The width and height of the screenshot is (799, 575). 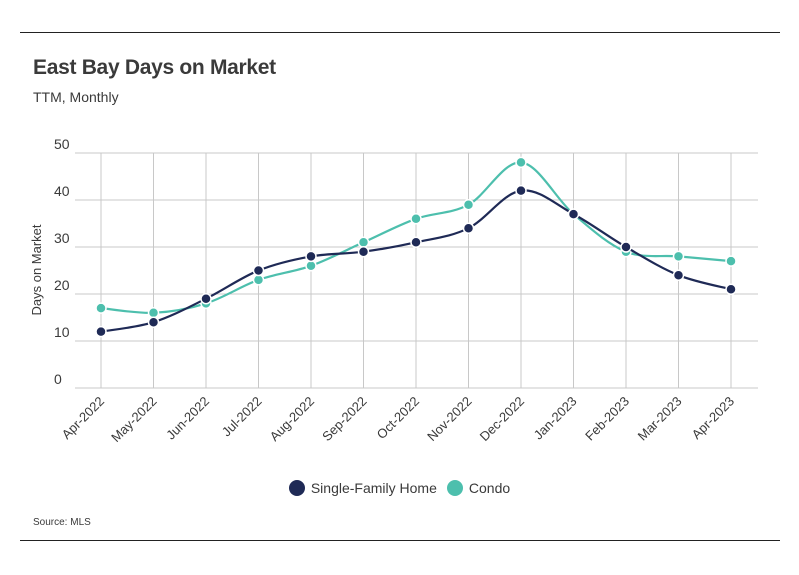 I want to click on chart-subtitle: TTM, Monthly, so click(x=76, y=97).